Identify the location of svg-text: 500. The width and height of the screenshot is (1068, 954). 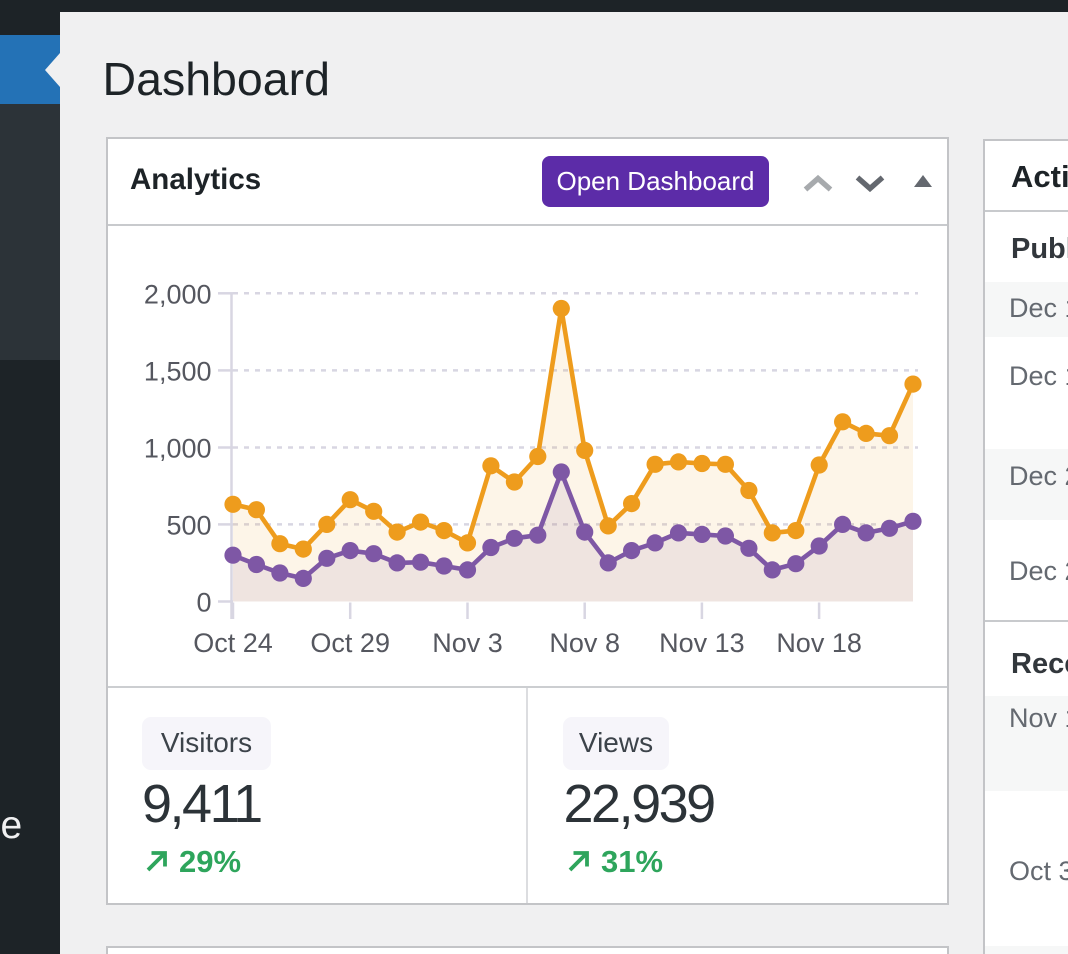
(188, 525).